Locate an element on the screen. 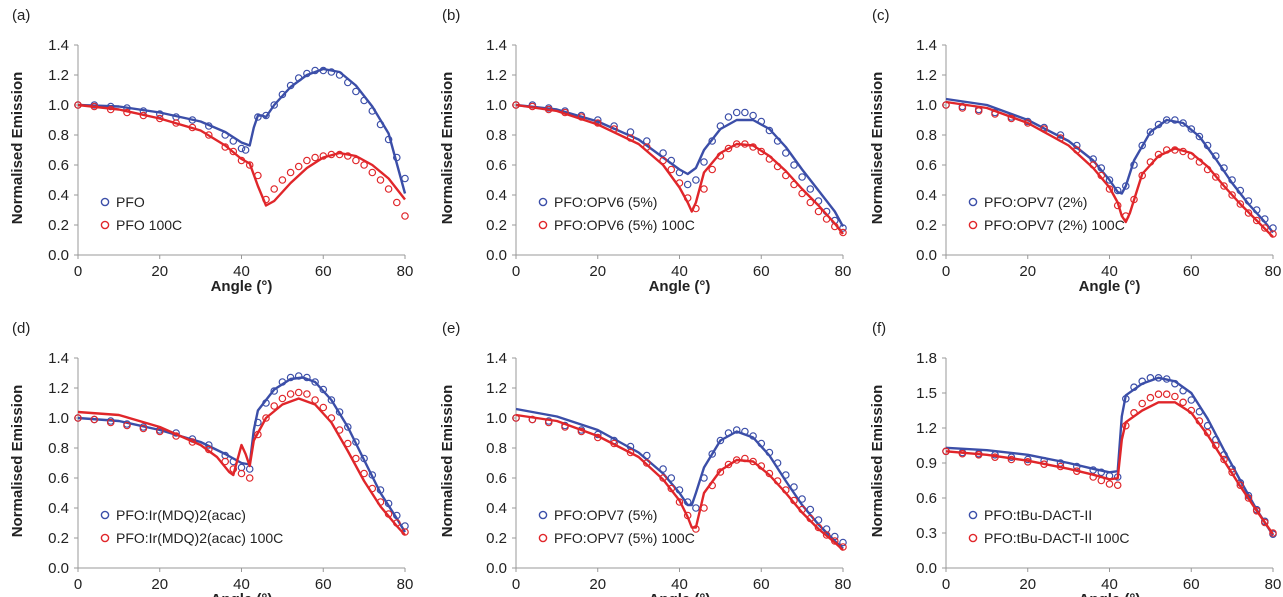 This screenshot has width=1283, height=597. legend-entry: PFO:OPV7 (5%) is located at coordinates (605, 515).